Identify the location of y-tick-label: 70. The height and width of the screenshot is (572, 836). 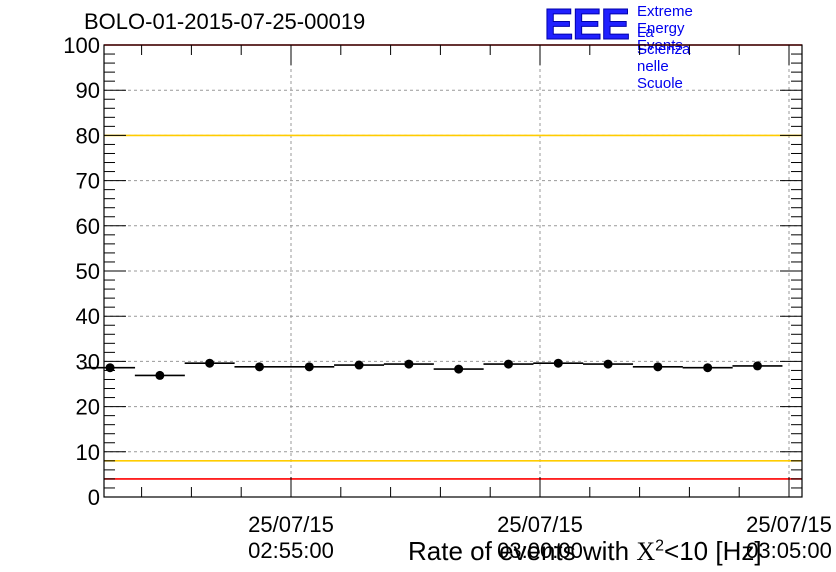
(88, 181).